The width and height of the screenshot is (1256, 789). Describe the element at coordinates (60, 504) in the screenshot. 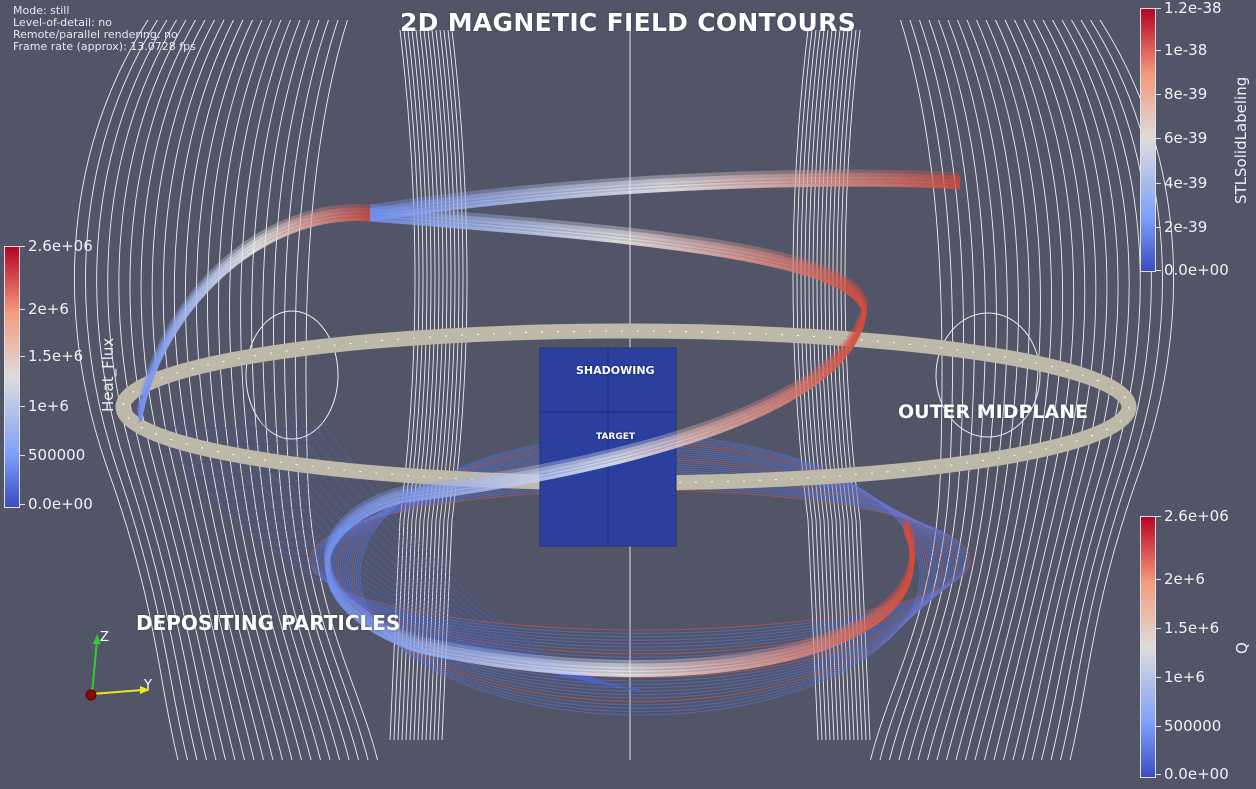

I see `heat-flux-tick-label: 0.0e+00` at that location.